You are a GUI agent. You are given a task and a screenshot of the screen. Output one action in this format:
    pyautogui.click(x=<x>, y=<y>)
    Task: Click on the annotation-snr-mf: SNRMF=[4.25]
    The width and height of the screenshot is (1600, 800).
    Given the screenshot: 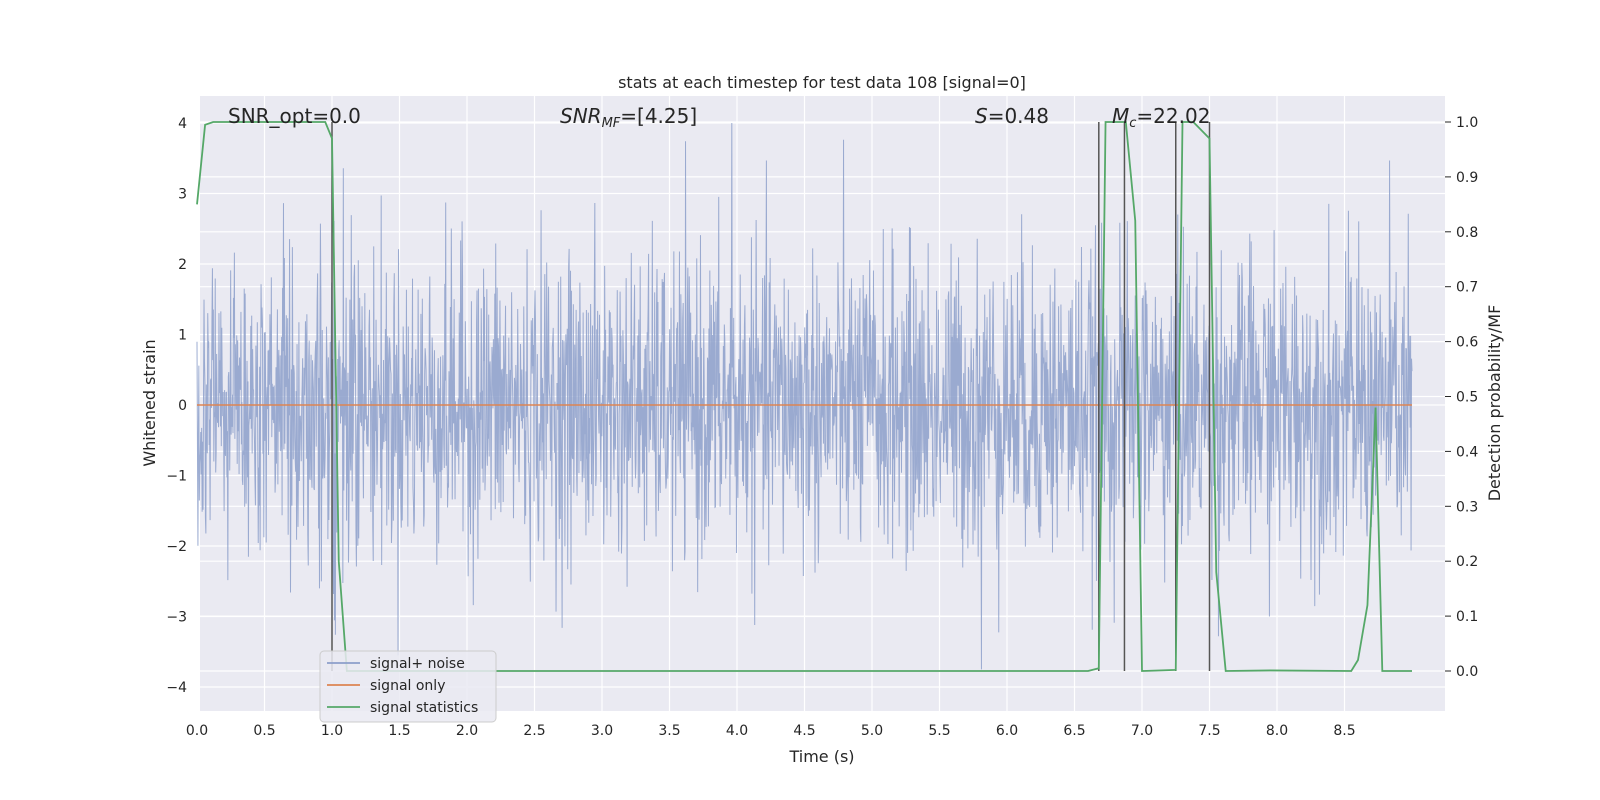 What is the action you would take?
    pyautogui.click(x=628, y=117)
    